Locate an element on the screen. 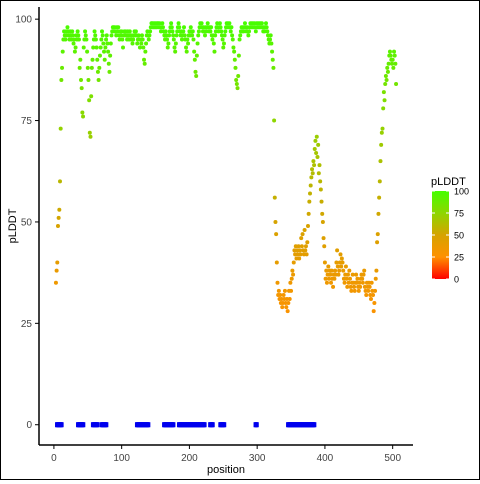  legend-tick-label: 50 is located at coordinates (459, 236).